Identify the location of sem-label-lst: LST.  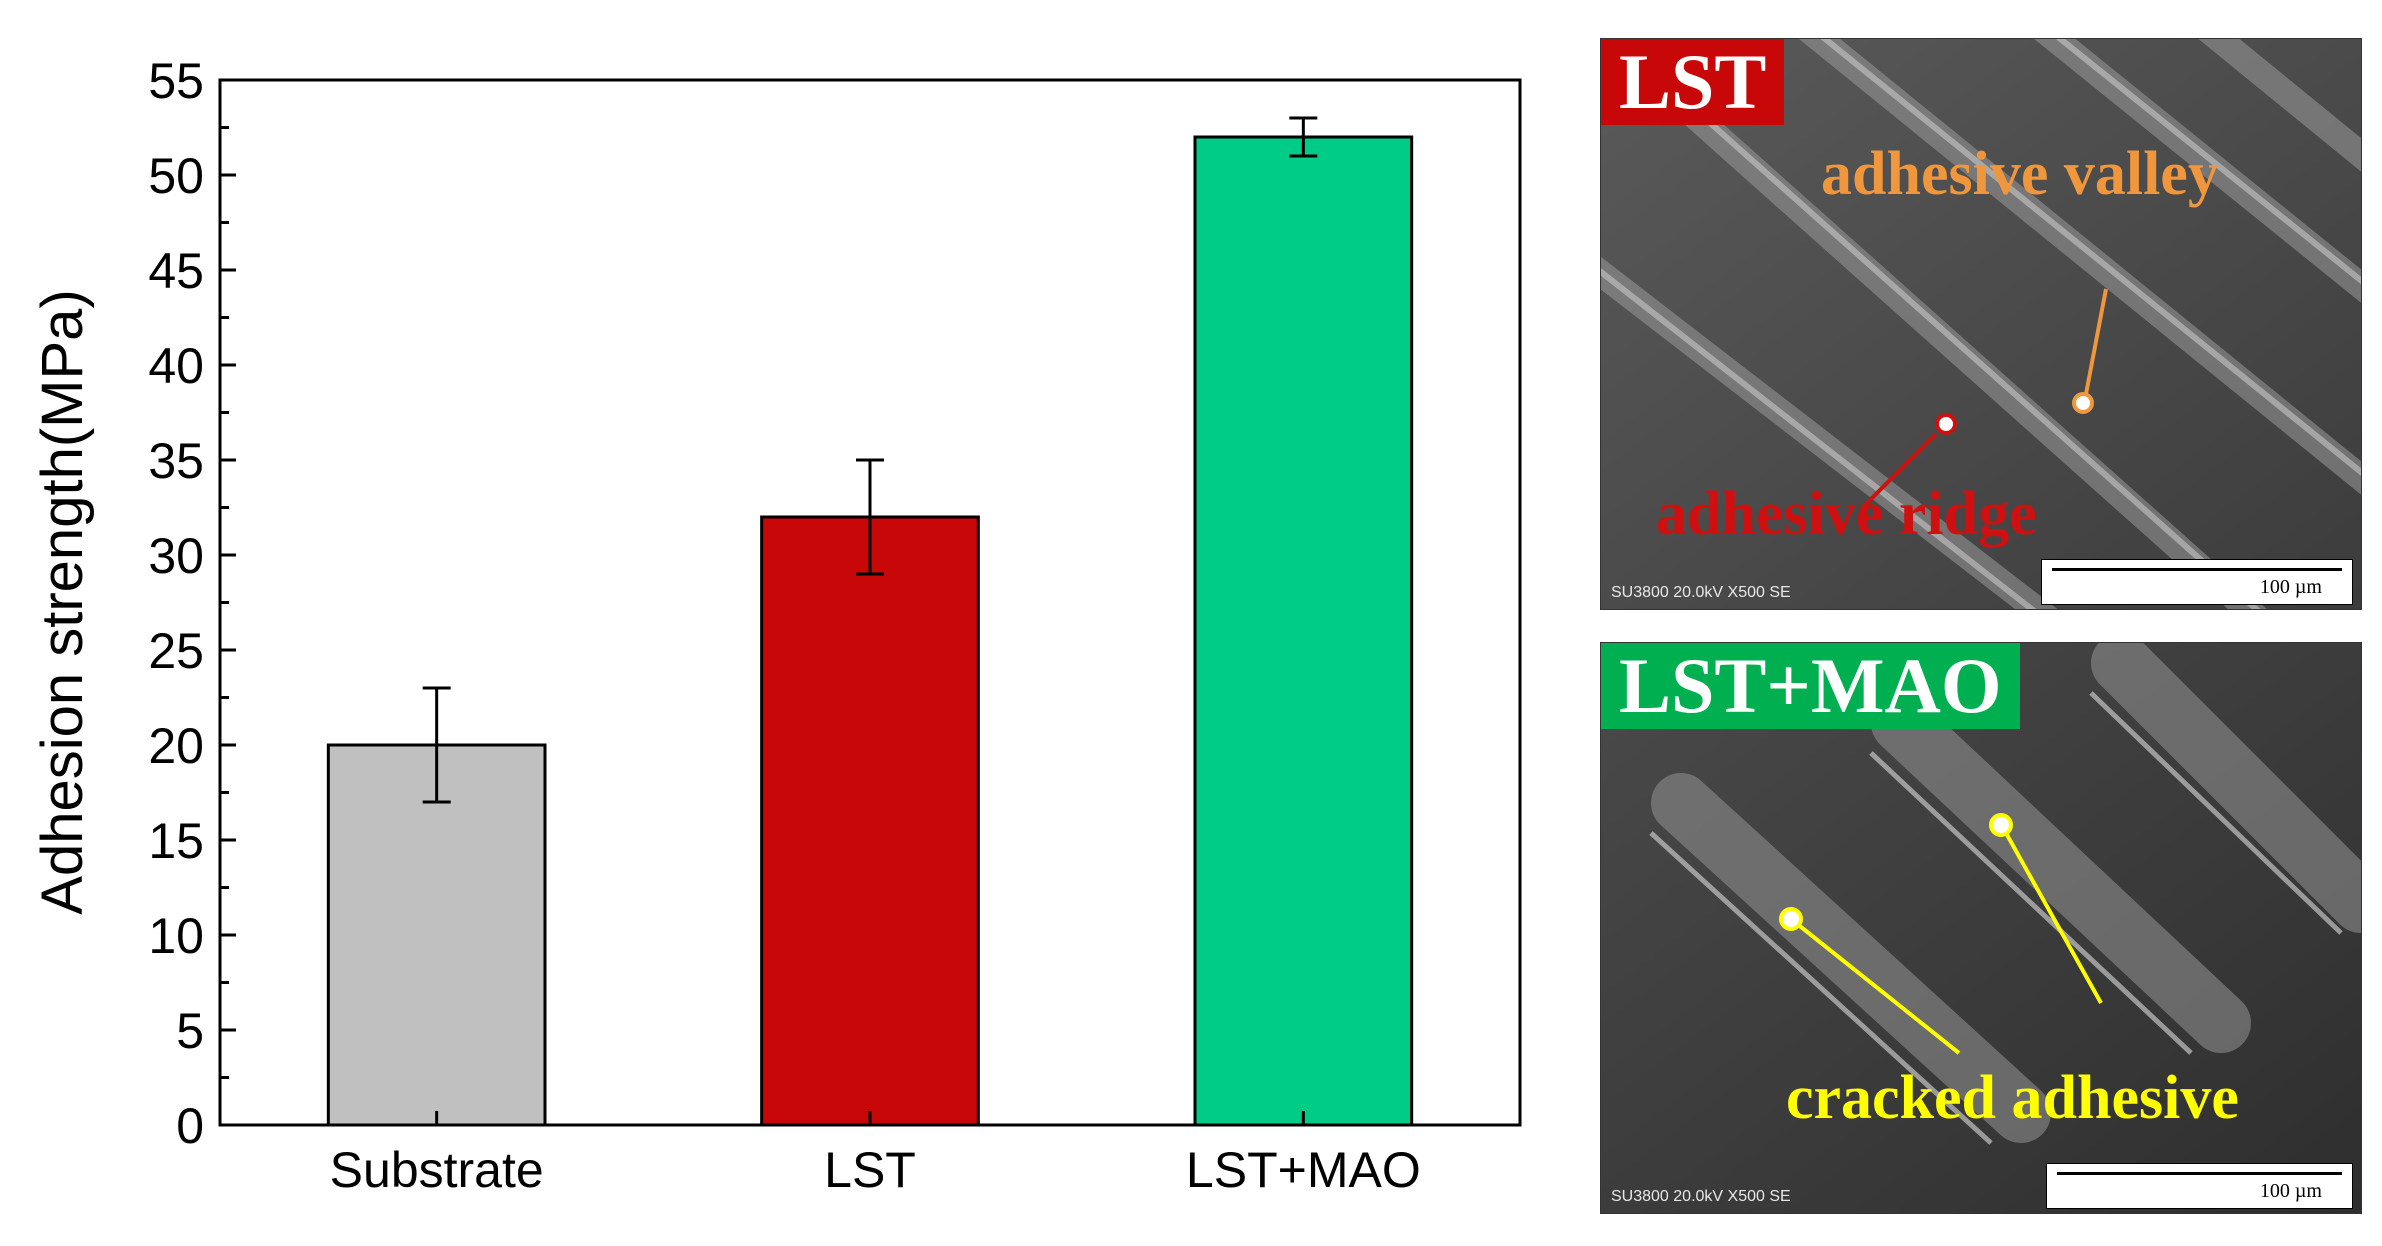
(1693, 82).